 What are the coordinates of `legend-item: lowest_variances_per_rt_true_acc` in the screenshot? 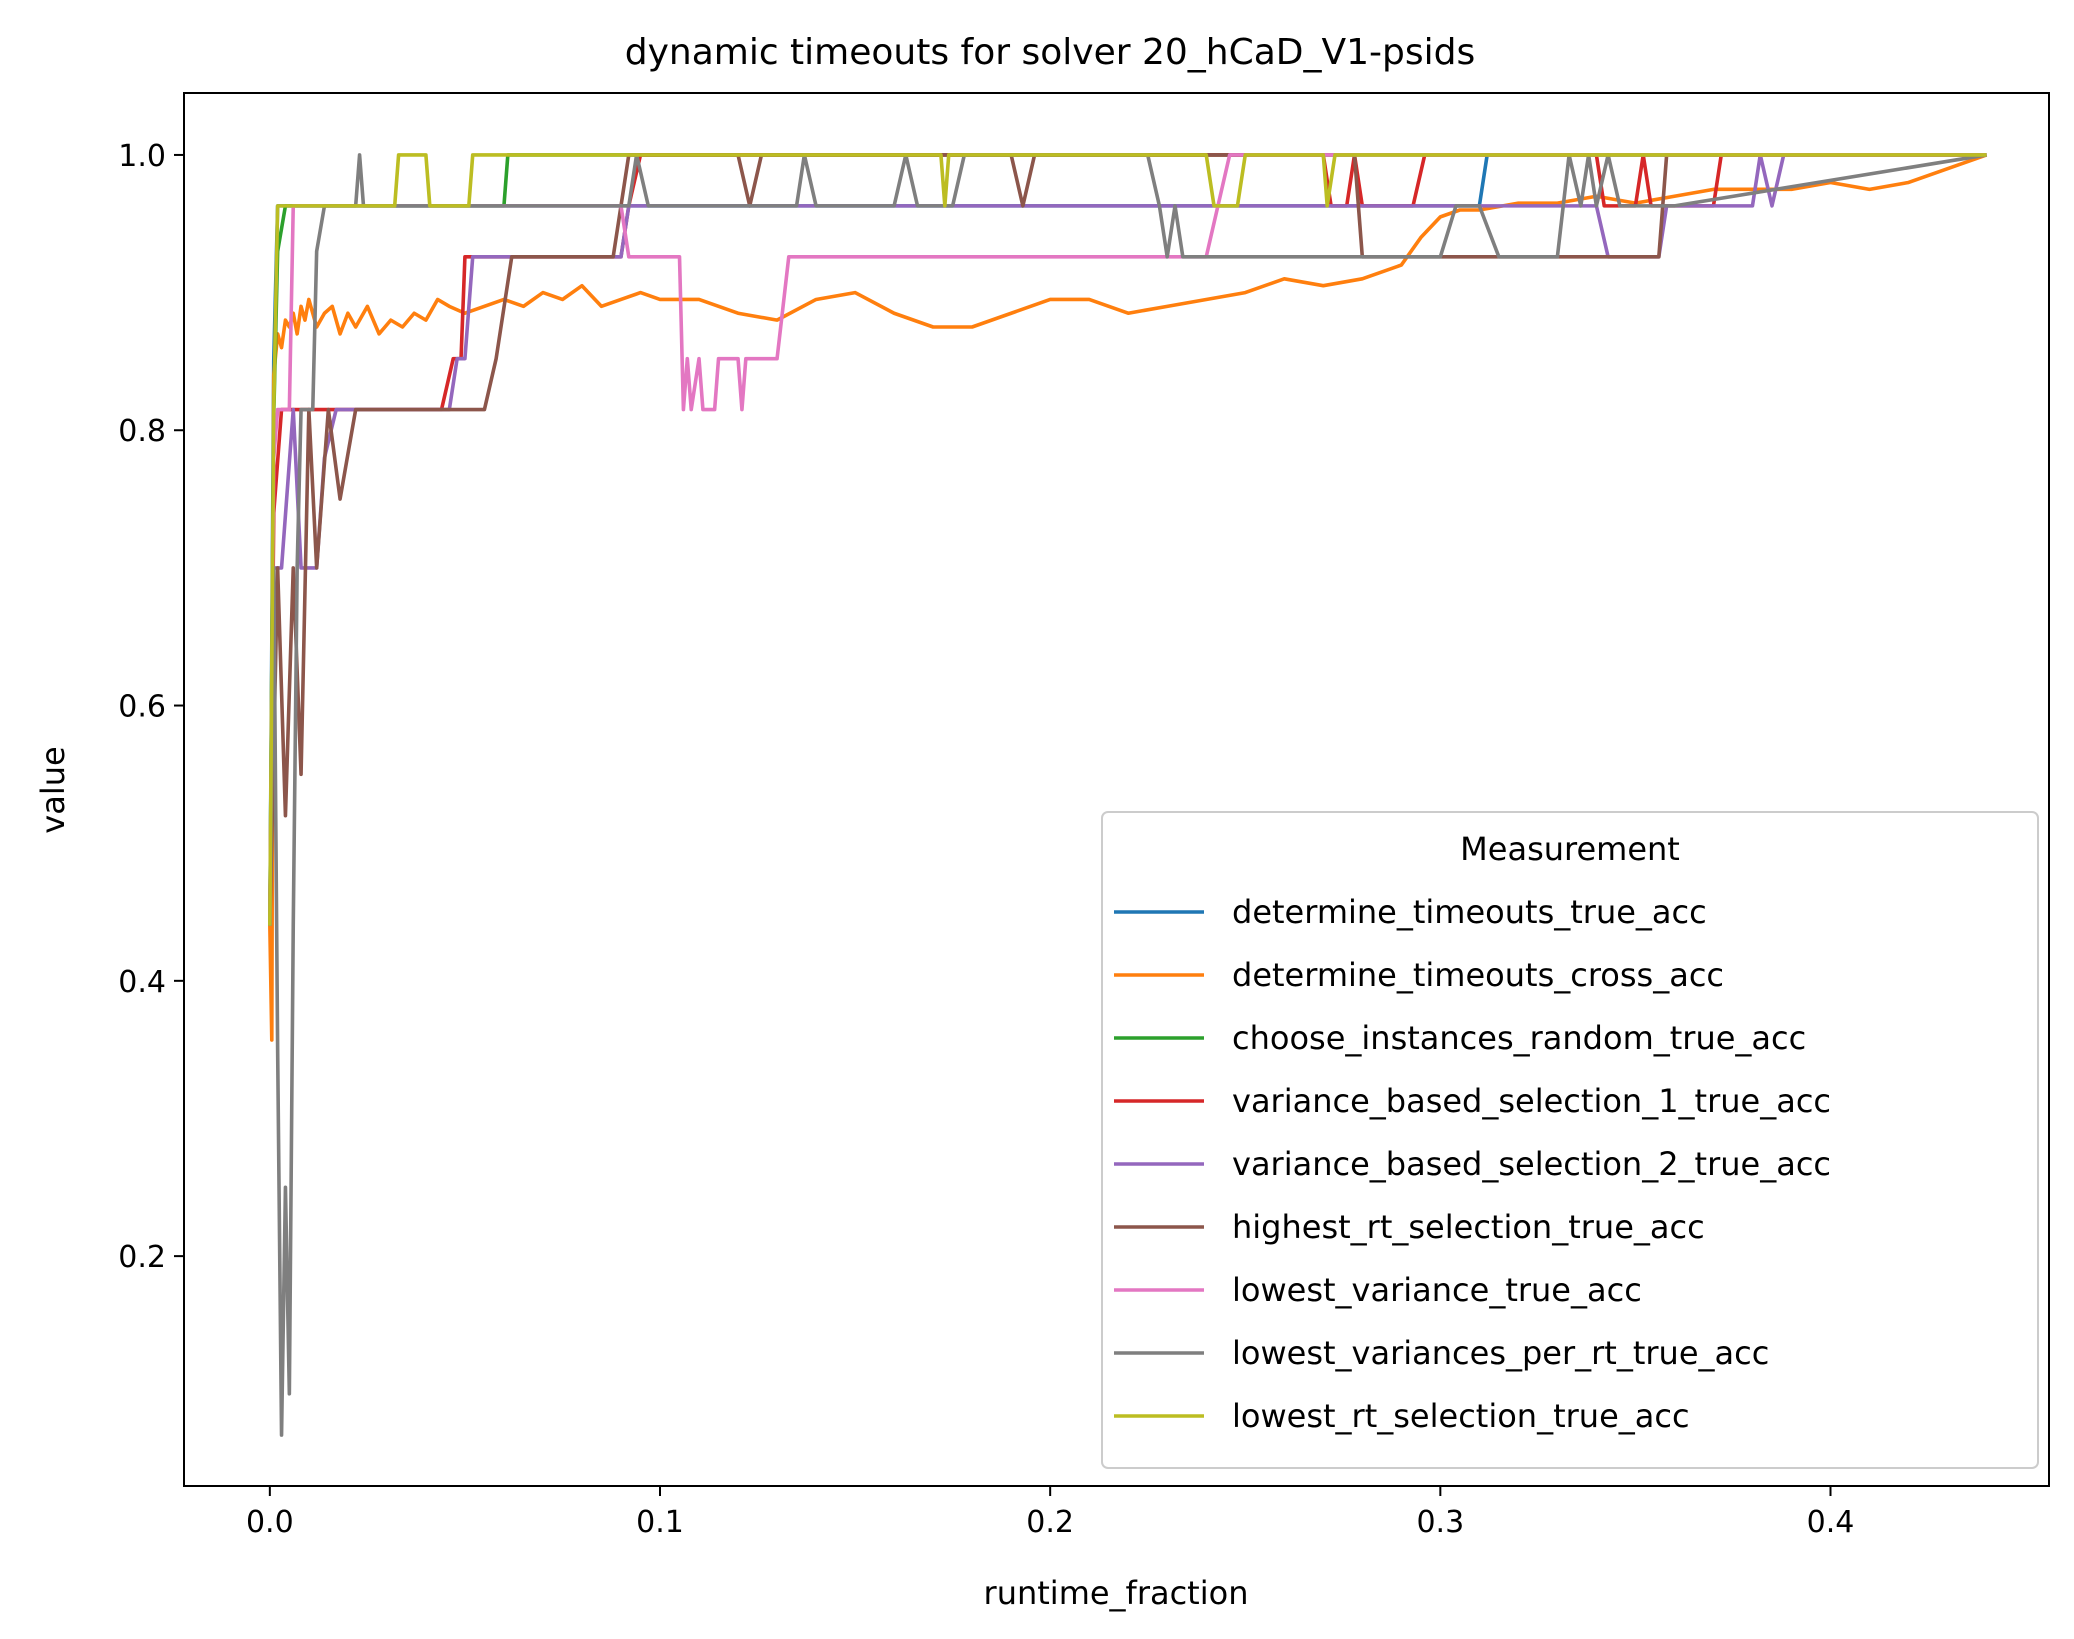 It's located at (1441, 1353).